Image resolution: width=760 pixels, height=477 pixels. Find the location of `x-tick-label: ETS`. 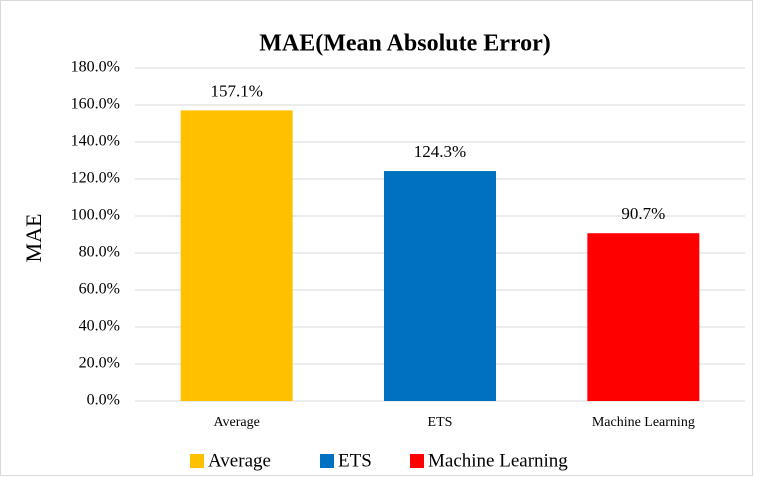

x-tick-label: ETS is located at coordinates (440, 422).